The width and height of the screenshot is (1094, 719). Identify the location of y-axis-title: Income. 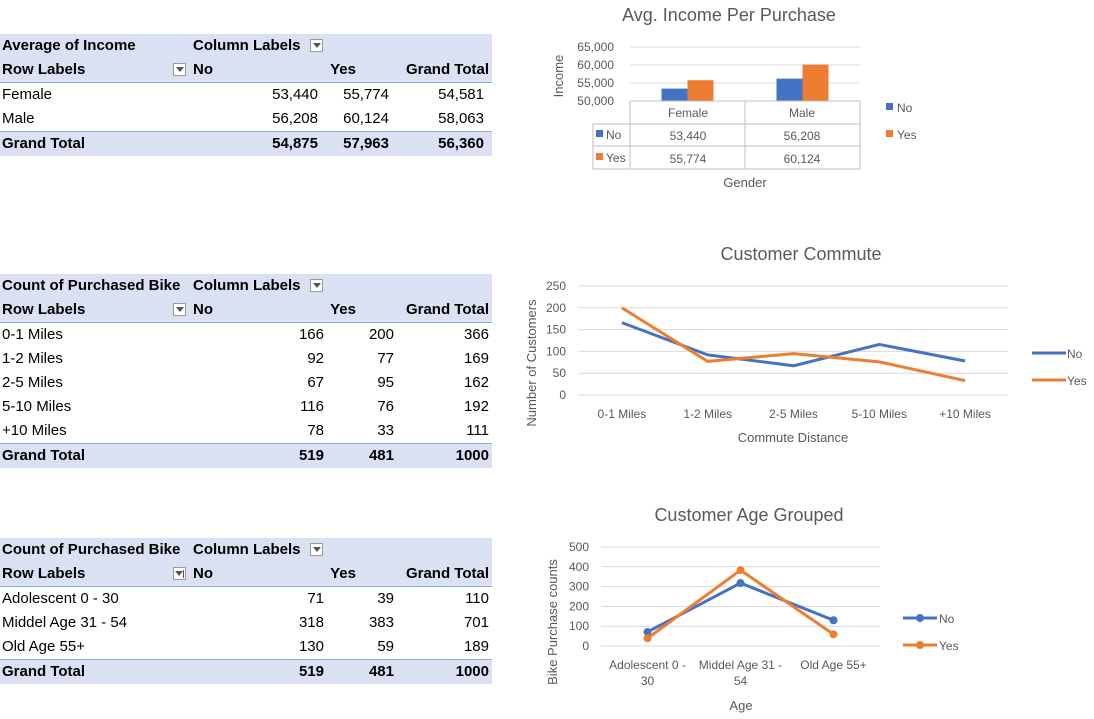
(558, 76).